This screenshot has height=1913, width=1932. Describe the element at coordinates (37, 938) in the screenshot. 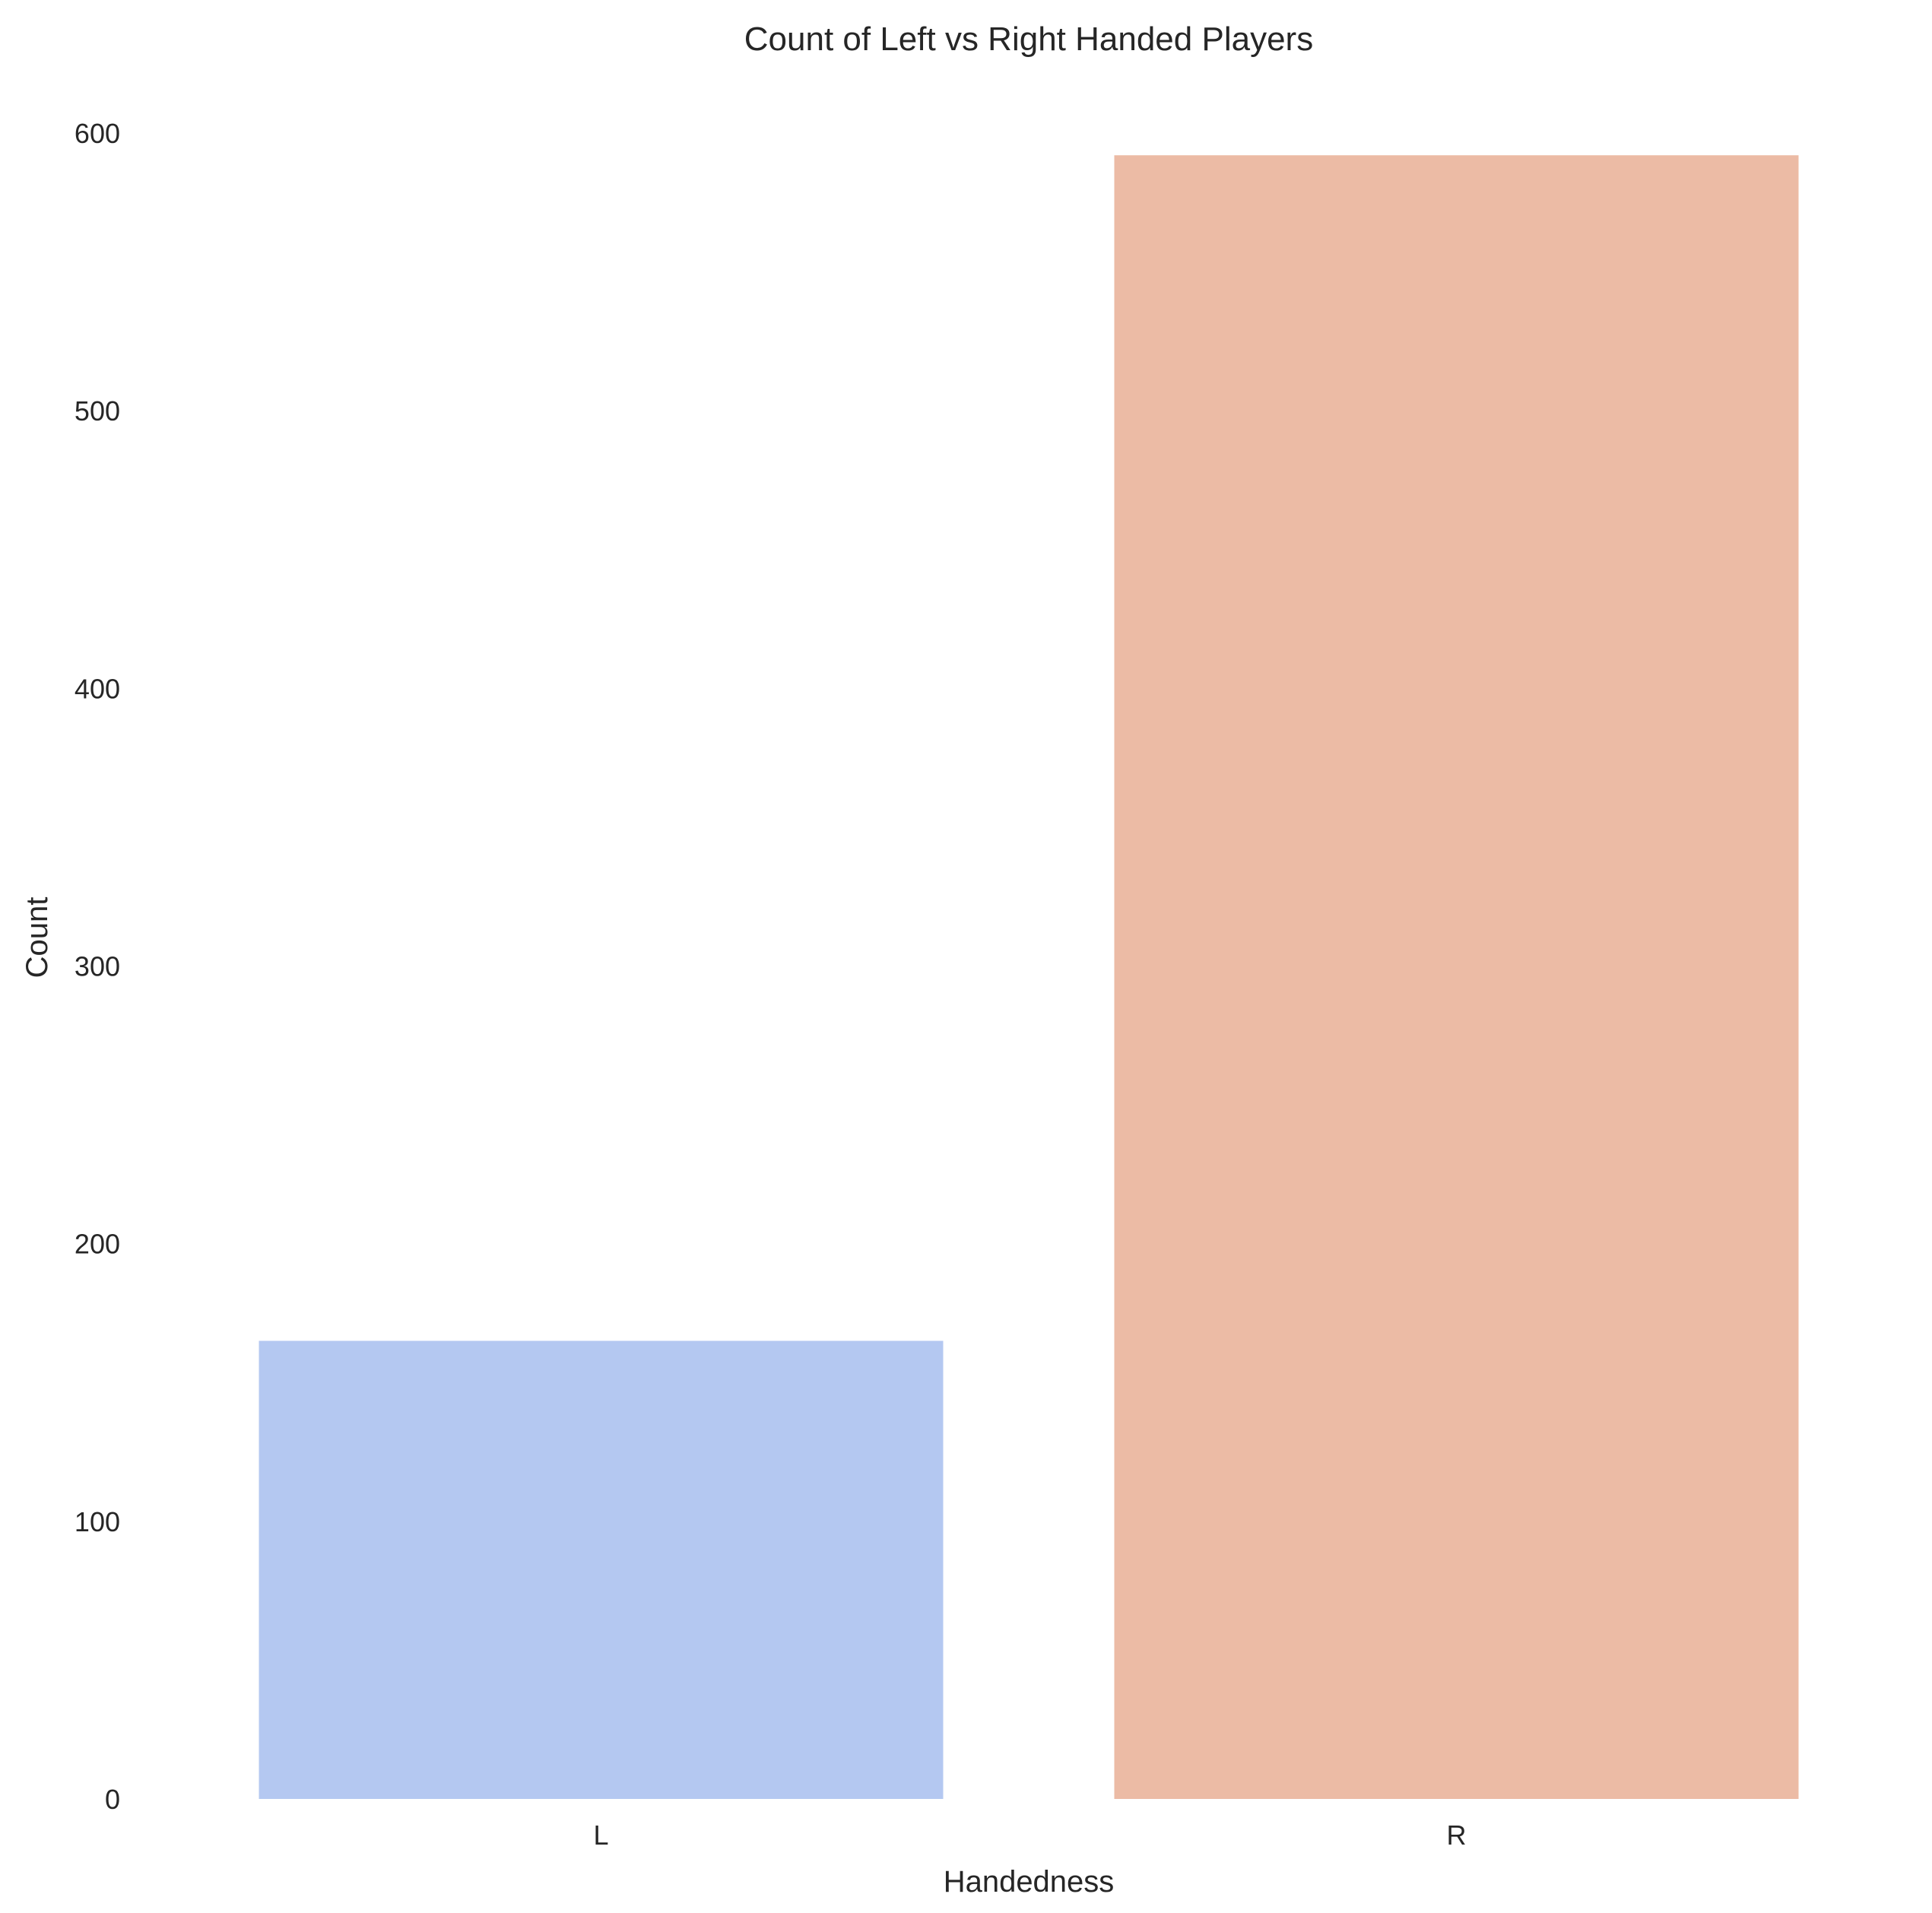

I see `y-axis-label: Count` at that location.